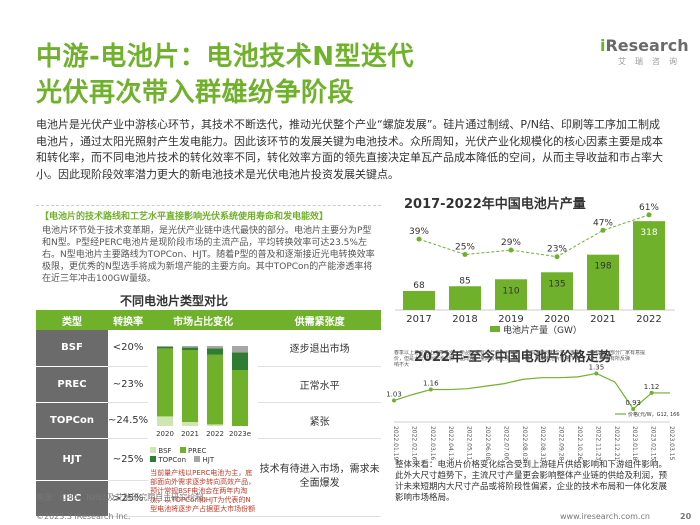  Describe the element at coordinates (432, 443) in the screenshot. I see `x-tick-label: 2022.03.16` at that location.